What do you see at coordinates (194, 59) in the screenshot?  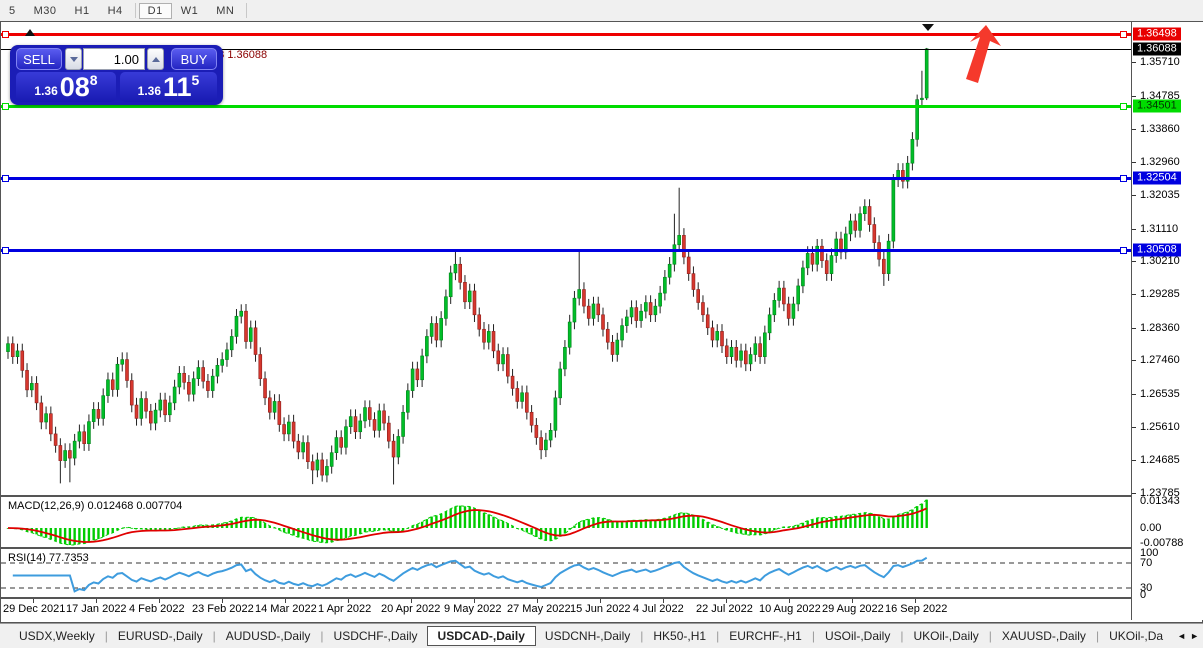 I see `buy-button: BUY` at bounding box center [194, 59].